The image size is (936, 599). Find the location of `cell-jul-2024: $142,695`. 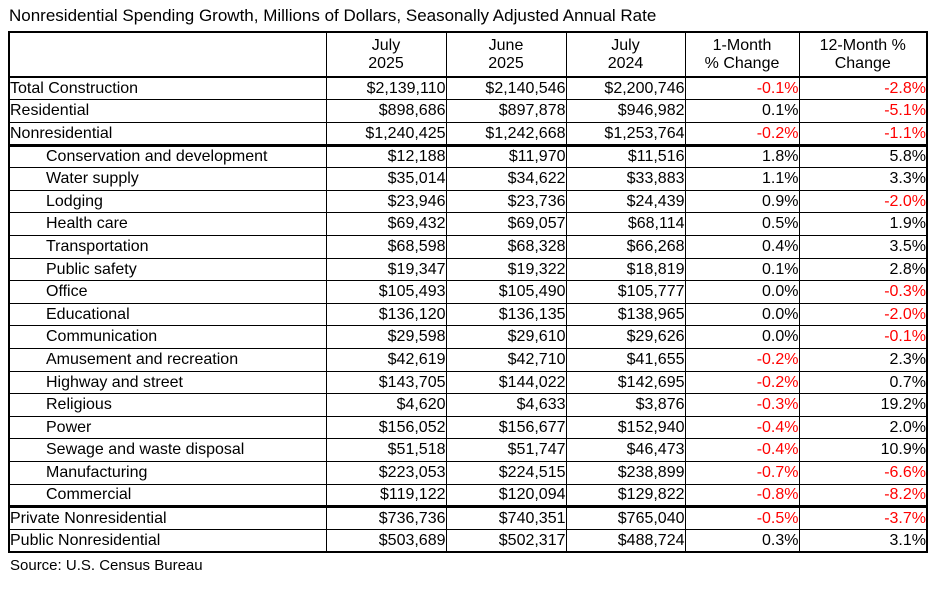

cell-jul-2024: $142,695 is located at coordinates (625, 382).